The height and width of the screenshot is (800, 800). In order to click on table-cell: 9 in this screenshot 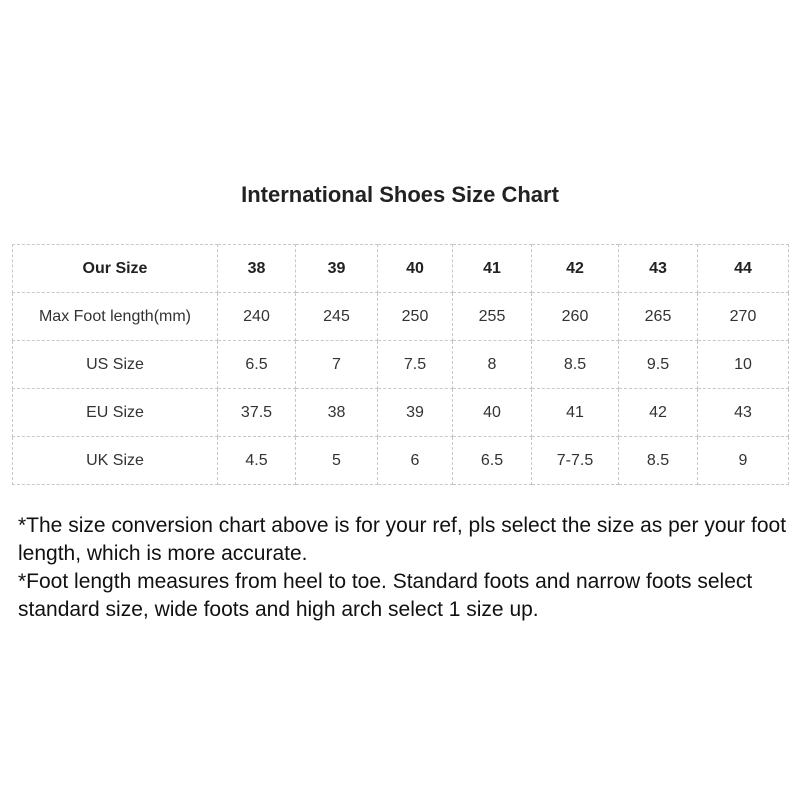, I will do `click(743, 460)`.